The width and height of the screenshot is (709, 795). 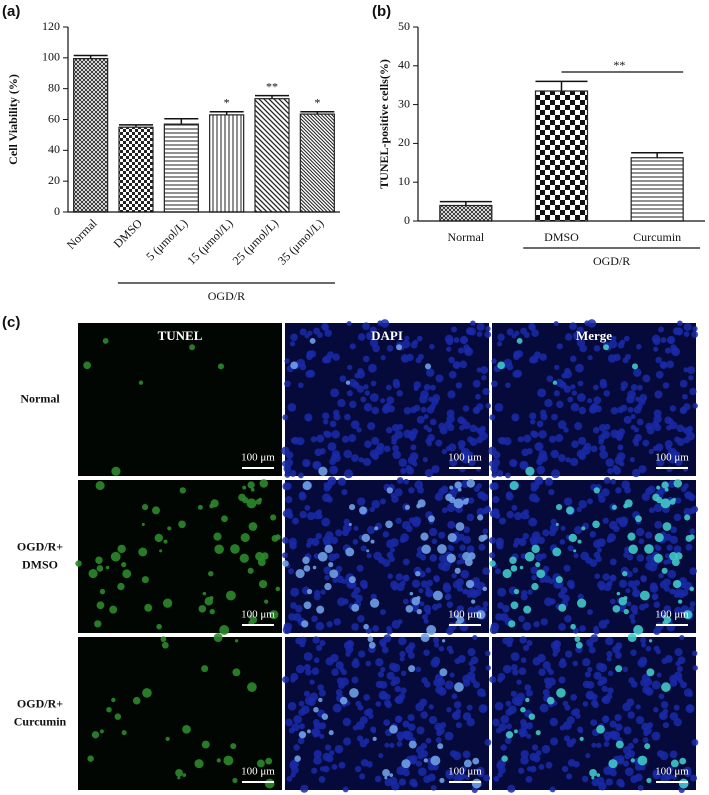 What do you see at coordinates (611, 261) in the screenshot?
I see `group-label: OGD/R` at bounding box center [611, 261].